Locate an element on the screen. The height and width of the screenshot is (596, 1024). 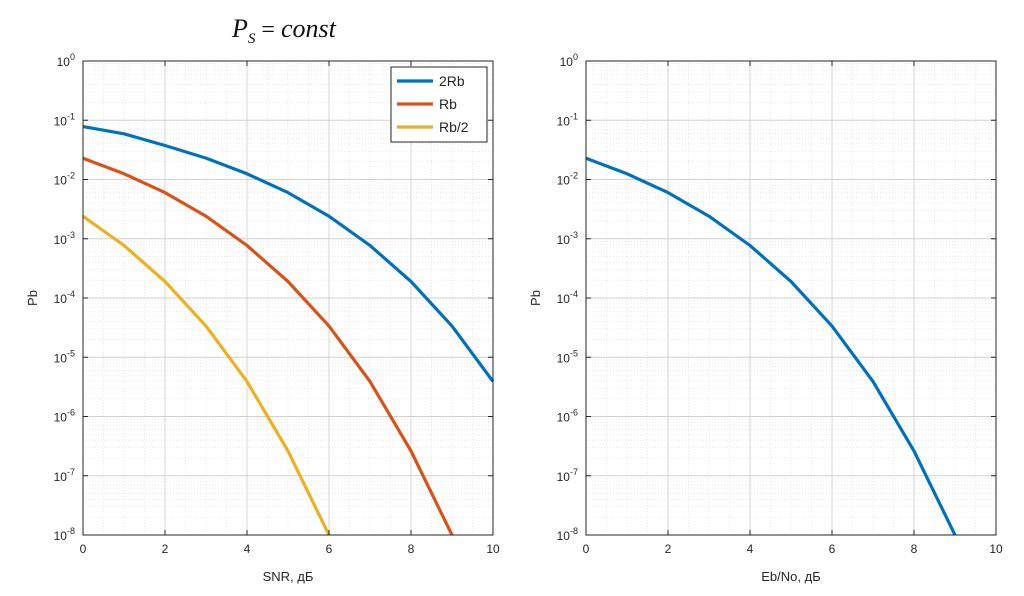
x-axis-label: SNR, дБ is located at coordinates (288, 576).